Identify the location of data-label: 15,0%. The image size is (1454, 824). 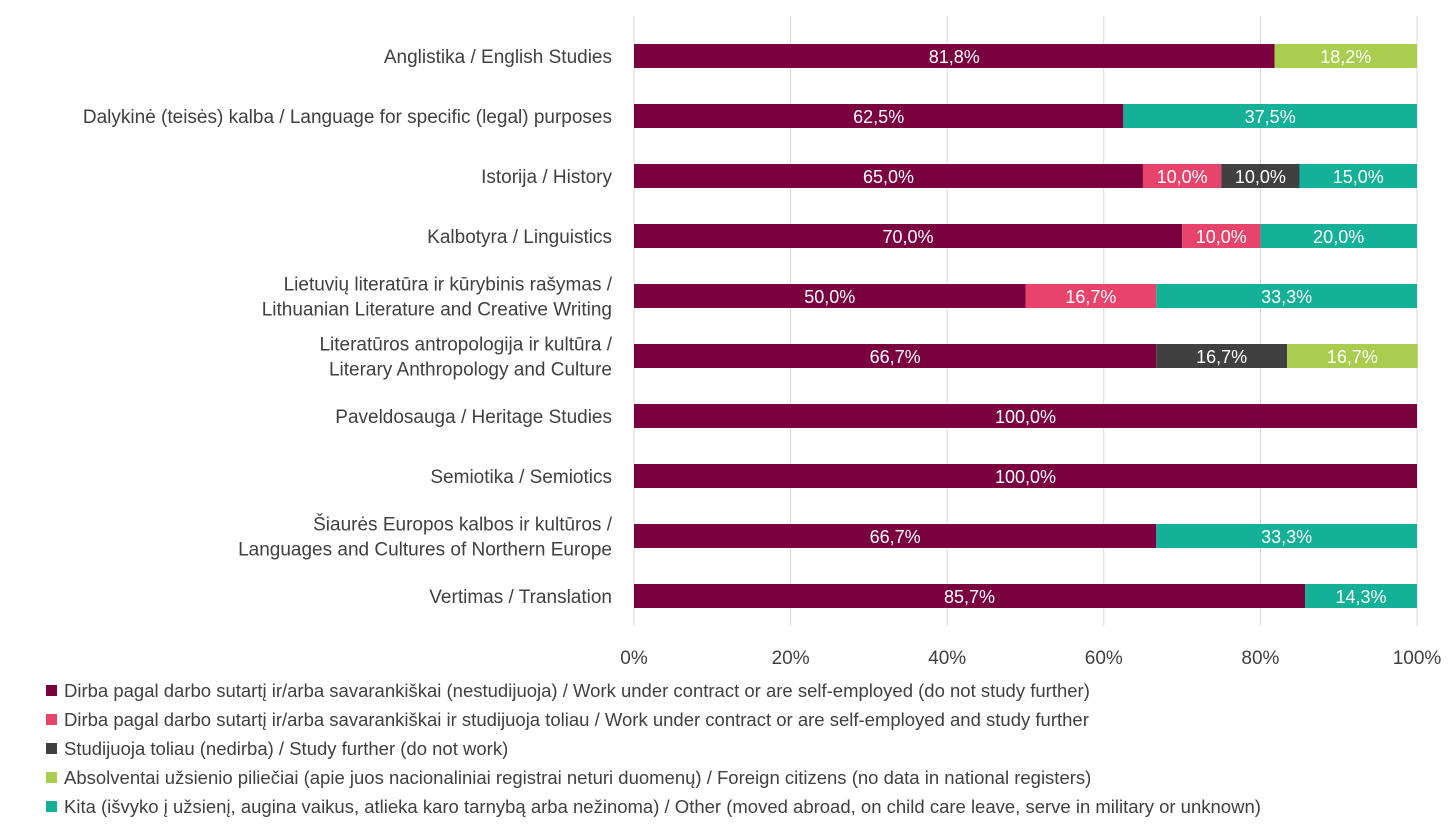
(1358, 177).